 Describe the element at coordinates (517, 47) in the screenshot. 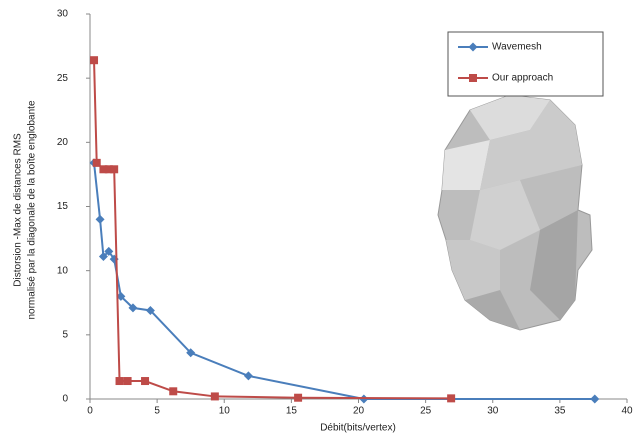

I see `legend-label: Wavemesh` at that location.